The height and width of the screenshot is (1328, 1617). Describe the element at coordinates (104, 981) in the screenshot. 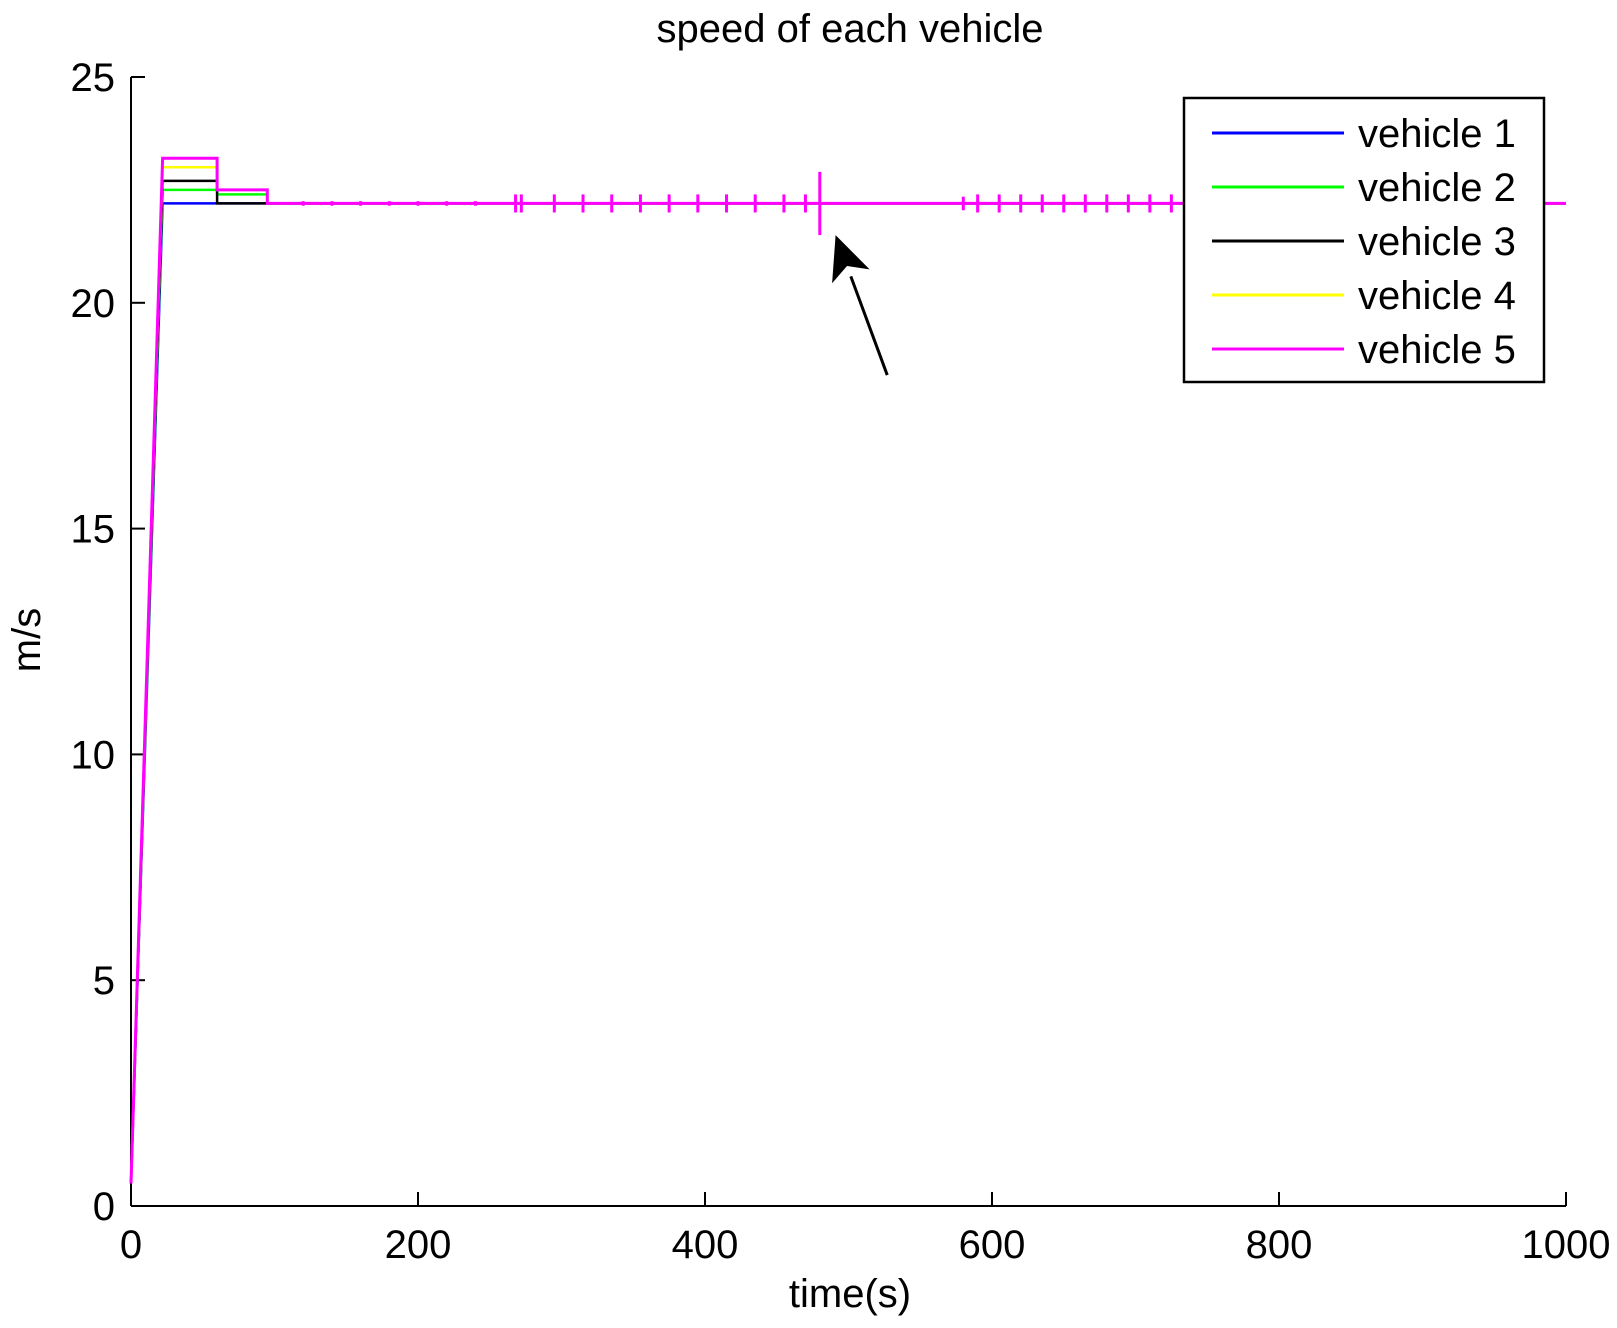

I see `y-tick-label: 5` at that location.